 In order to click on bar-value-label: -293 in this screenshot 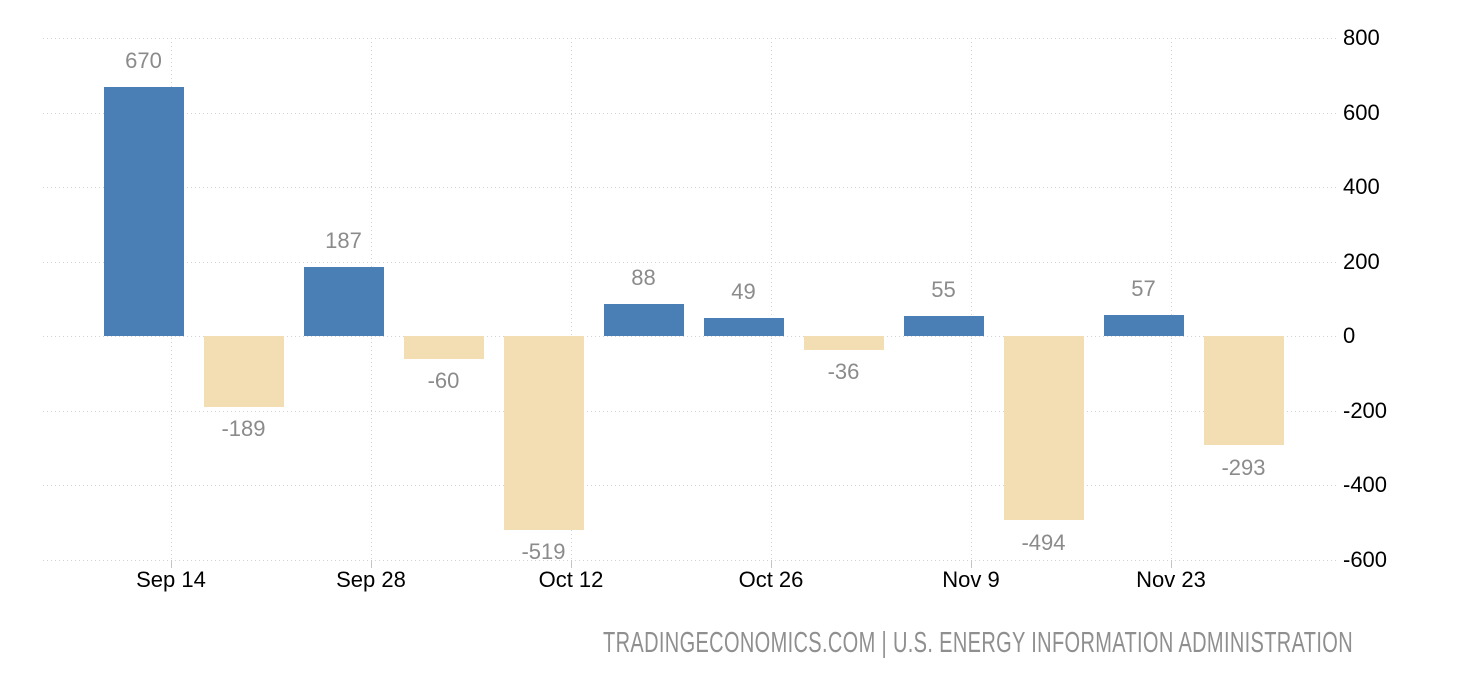, I will do `click(1243, 467)`.